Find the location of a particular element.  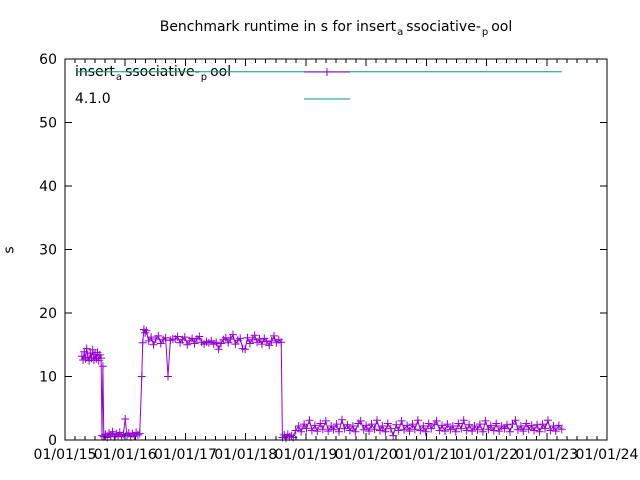

y-tick-label: 20 is located at coordinates (48, 314).